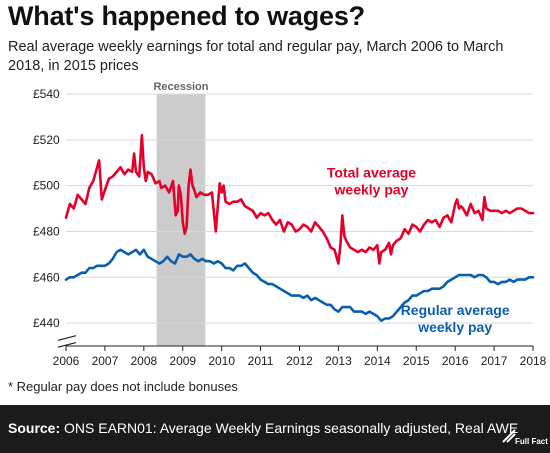 The width and height of the screenshot is (550, 453). Describe the element at coordinates (338, 361) in the screenshot. I see `x-tick-label: 2013` at that location.